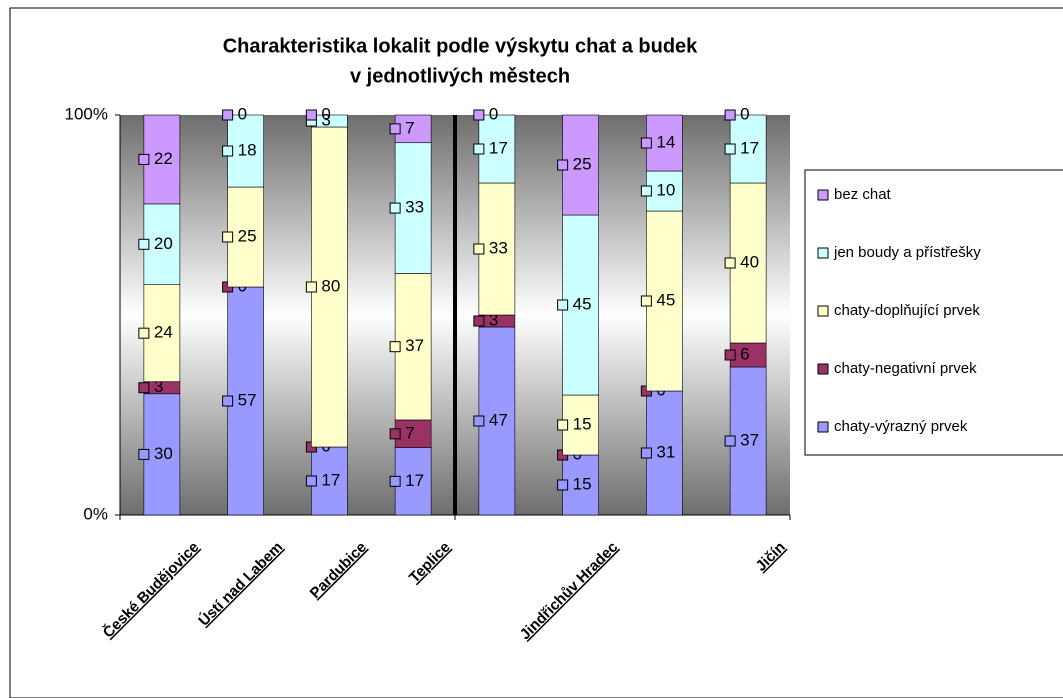  What do you see at coordinates (163, 453) in the screenshot?
I see `data-label: 30` at bounding box center [163, 453].